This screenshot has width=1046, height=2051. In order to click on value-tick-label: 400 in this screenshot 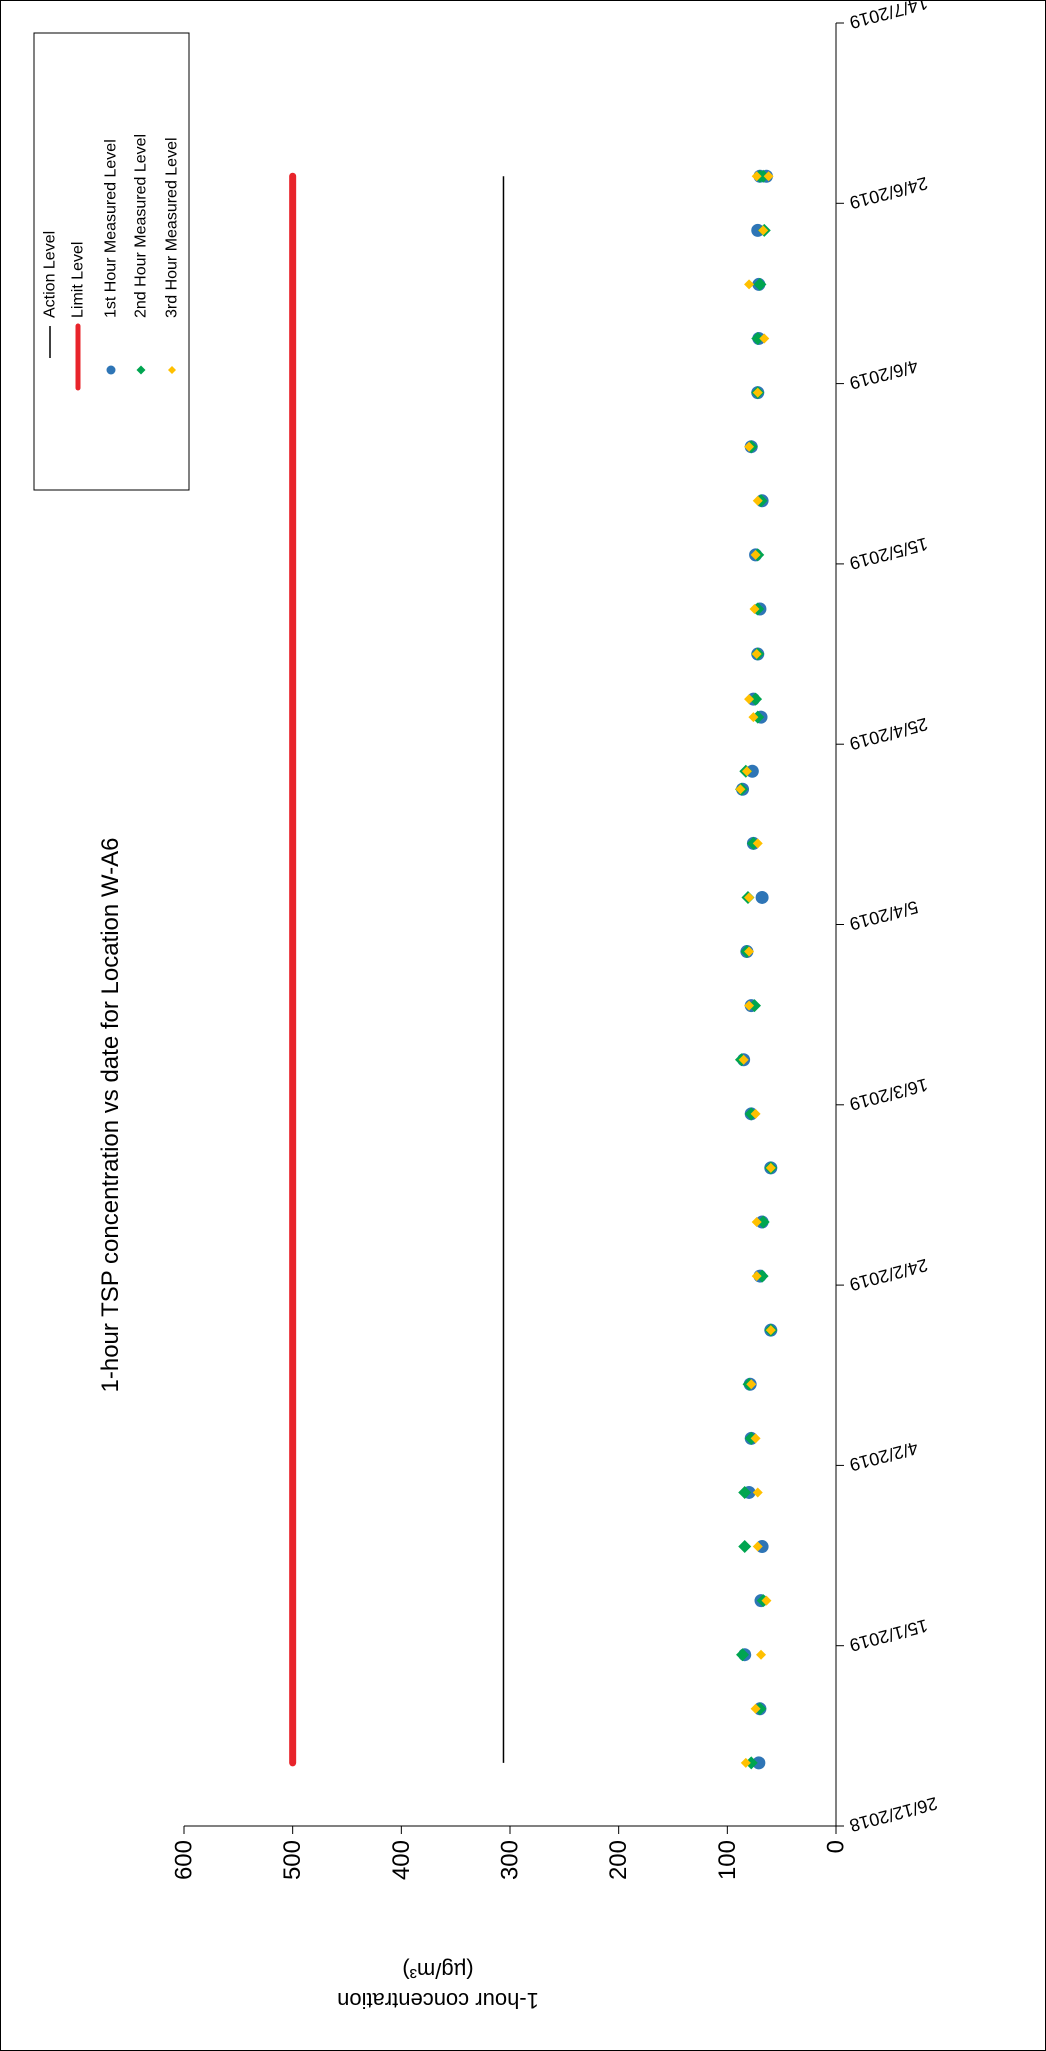, I will do `click(401, 1860)`.